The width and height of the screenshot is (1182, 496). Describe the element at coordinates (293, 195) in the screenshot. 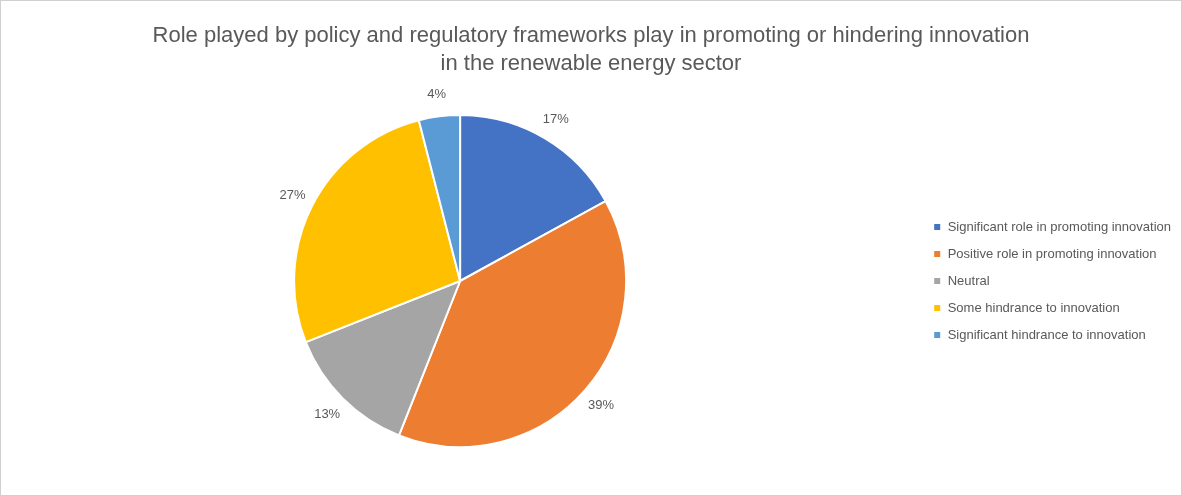

I see `data-label: 27%` at that location.